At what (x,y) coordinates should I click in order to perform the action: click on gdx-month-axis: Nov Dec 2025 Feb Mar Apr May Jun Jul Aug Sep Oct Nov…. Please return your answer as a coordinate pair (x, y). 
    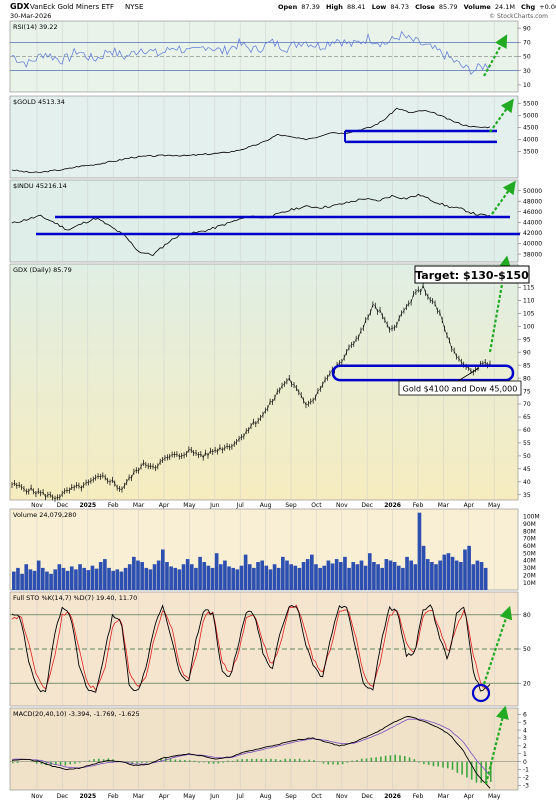
    Looking at the image, I should click on (266, 505).